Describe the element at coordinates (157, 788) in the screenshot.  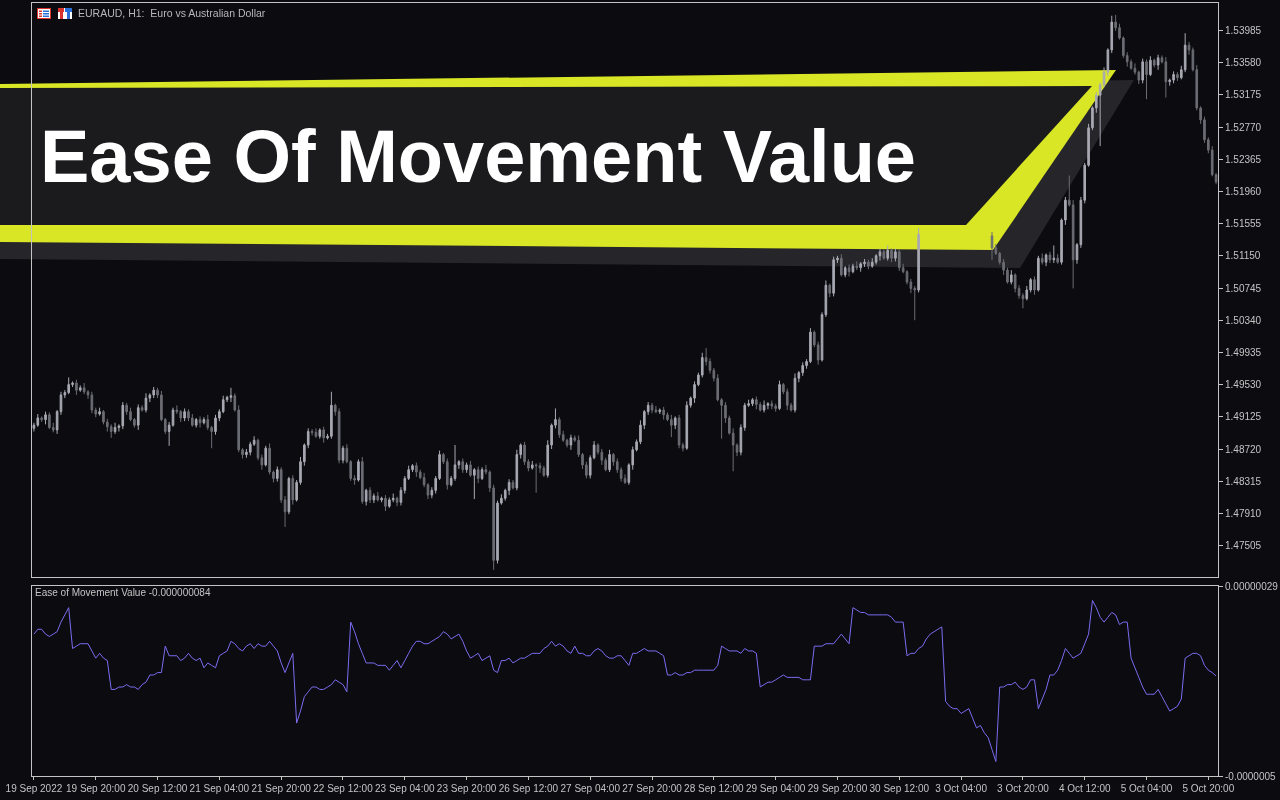
I see `x-tick-label: 20 Sep 12:00` at that location.